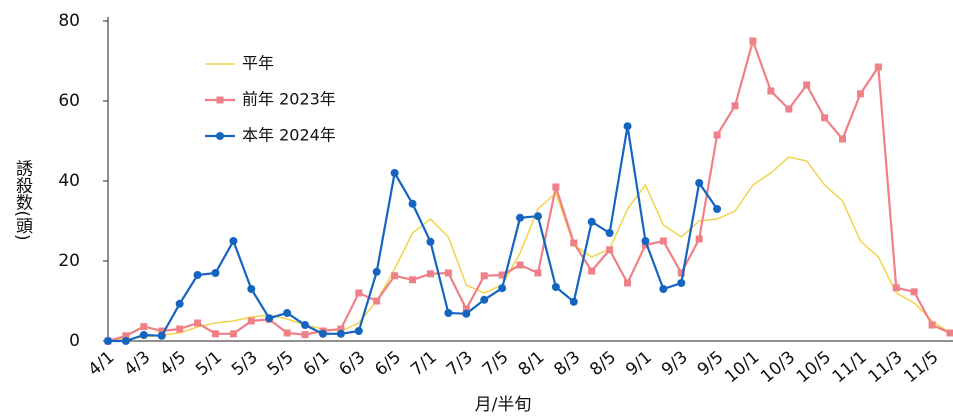 The image size is (953, 420). What do you see at coordinates (639, 363) in the screenshot?
I see `x-tick-label: 9/1` at bounding box center [639, 363].